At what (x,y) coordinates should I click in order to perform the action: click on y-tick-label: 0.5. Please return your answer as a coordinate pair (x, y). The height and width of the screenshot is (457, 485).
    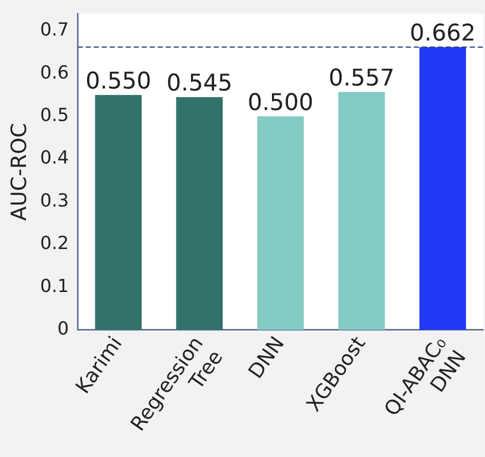
    Looking at the image, I should click on (54, 115).